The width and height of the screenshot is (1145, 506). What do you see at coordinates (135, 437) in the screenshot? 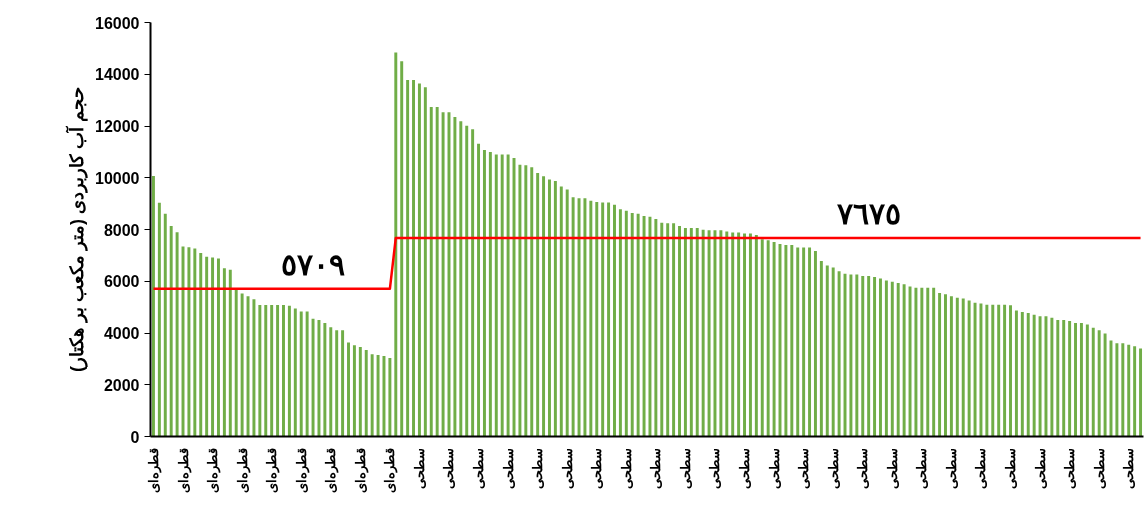
I see `y-tick-label: 0` at bounding box center [135, 437].